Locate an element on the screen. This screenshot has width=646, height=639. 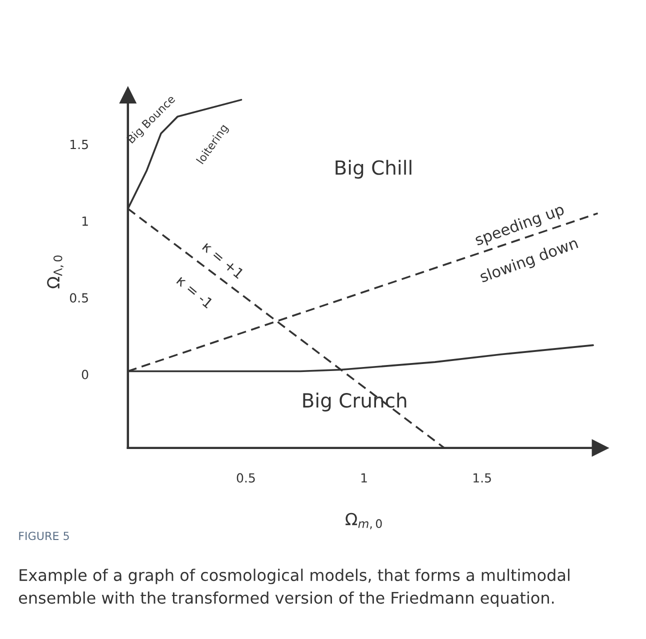
x-axis-title: Ω$_{m,0}$ is located at coordinates (364, 521).